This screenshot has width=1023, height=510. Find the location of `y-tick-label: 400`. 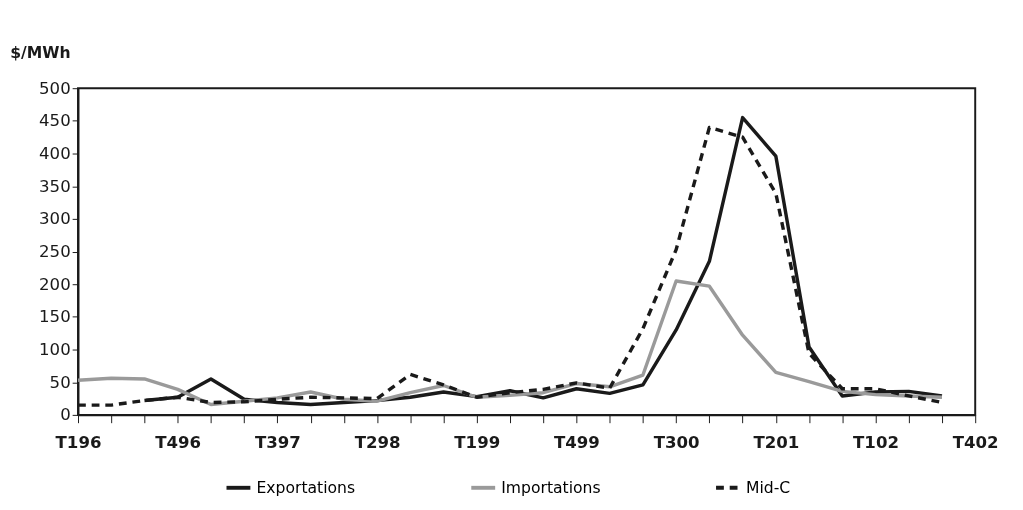

y-tick-label: 400 is located at coordinates (55, 153).